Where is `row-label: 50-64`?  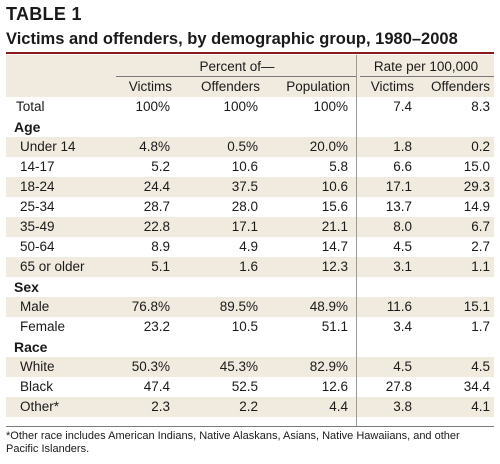 row-label: 50-64 is located at coordinates (37, 246).